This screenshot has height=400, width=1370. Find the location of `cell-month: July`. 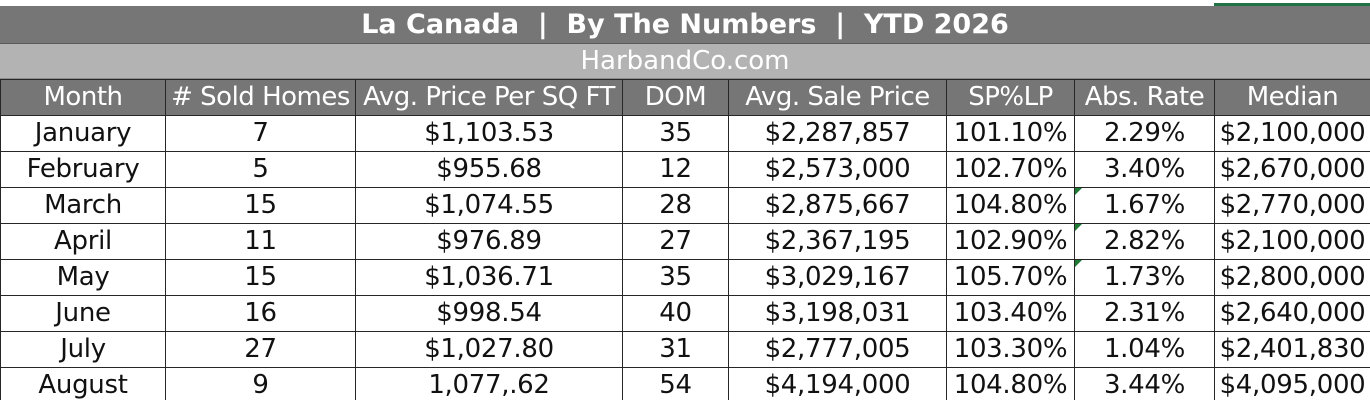

cell-month: July is located at coordinates (83, 349).